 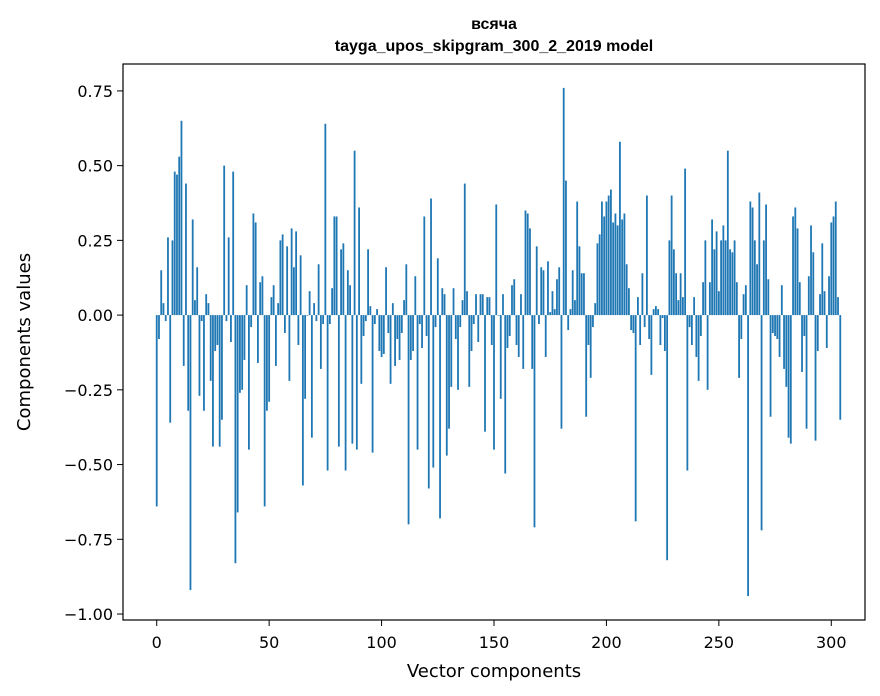 What do you see at coordinates (88, 539) in the screenshot?
I see `y-tick-label: −0.75` at bounding box center [88, 539].